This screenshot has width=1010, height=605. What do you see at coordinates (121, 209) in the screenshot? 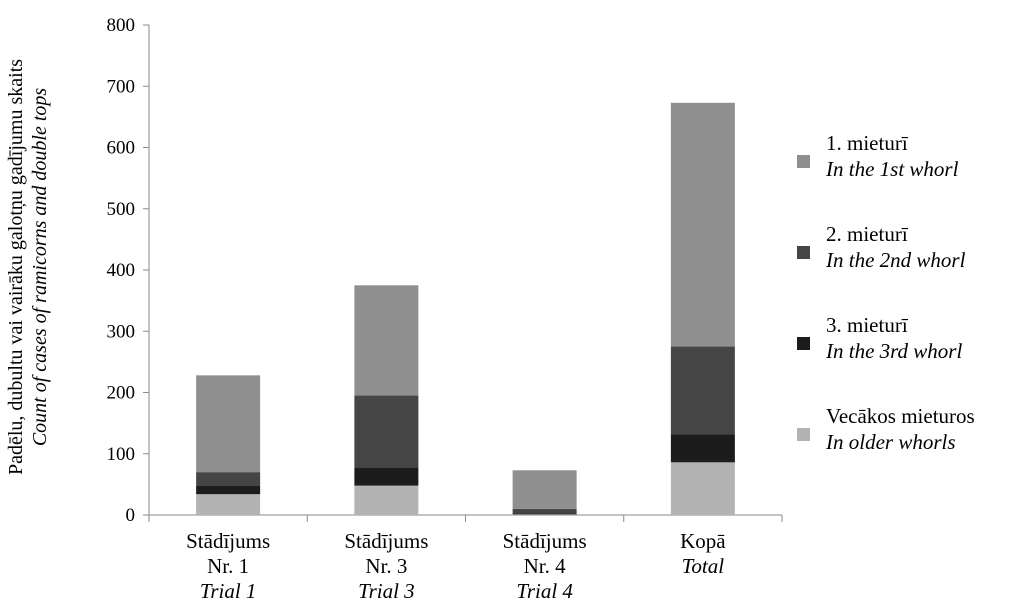
I see `y-tick-label: 500` at bounding box center [121, 209].